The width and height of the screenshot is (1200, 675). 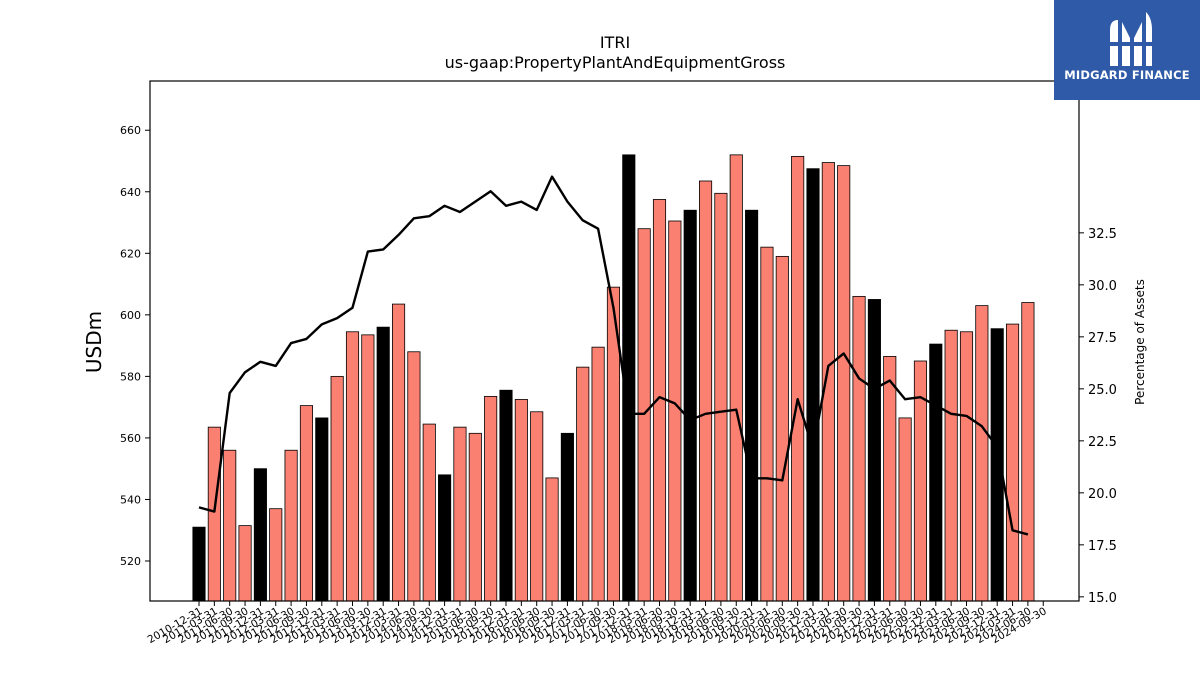 I want to click on y2-tick-label: 20.0, so click(x=1102, y=494).